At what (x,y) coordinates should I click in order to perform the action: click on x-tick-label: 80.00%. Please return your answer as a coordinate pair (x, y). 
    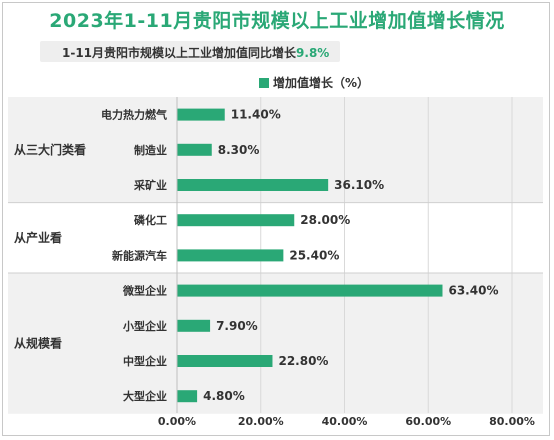
    Looking at the image, I should click on (512, 421).